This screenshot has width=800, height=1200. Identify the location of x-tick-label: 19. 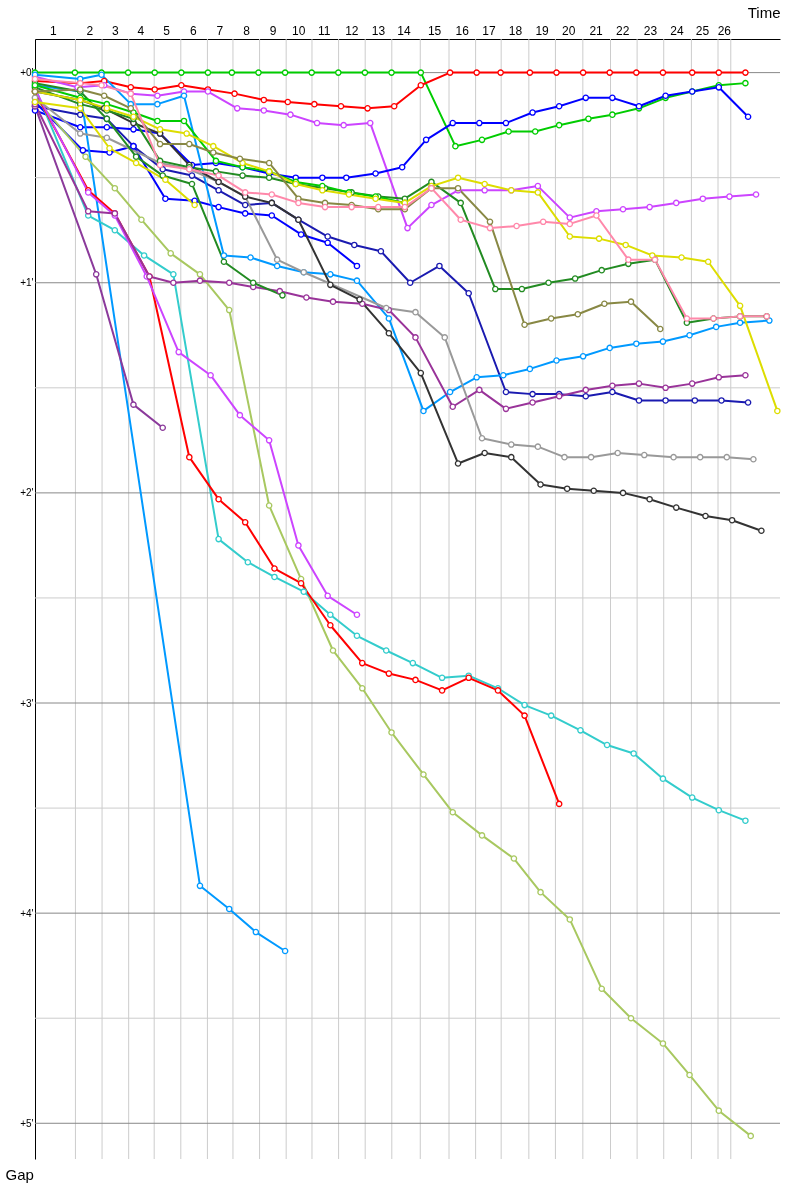
(542, 30).